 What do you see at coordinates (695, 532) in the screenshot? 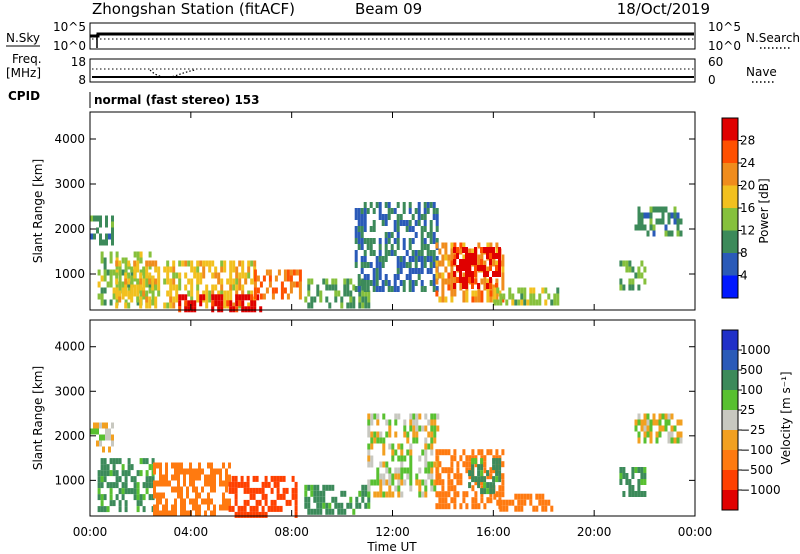
I see `x-tick-label: 00:00` at bounding box center [695, 532].